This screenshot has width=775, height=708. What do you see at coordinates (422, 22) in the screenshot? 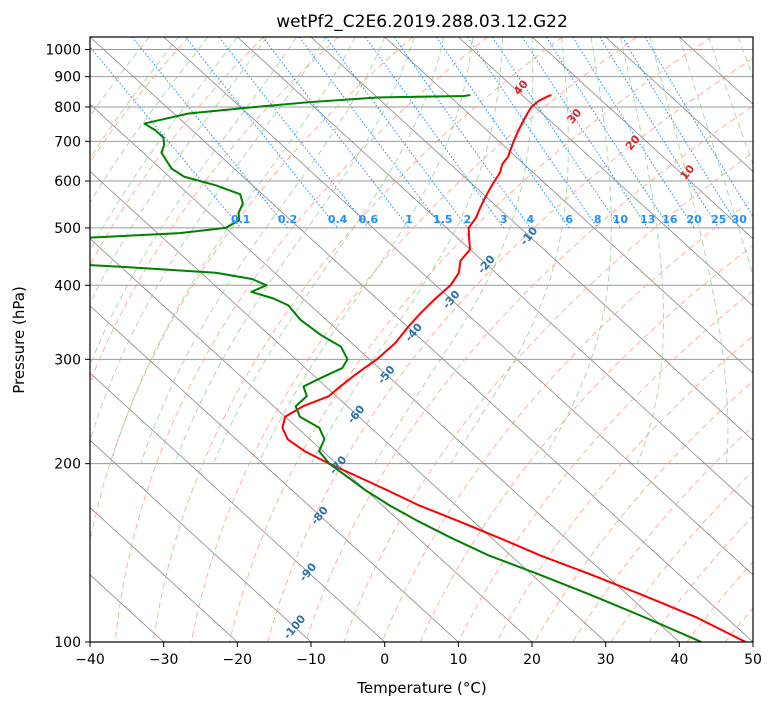
I see `chart-title: wetPf2_C2E6.2019.288.03.12.G22` at bounding box center [422, 22].